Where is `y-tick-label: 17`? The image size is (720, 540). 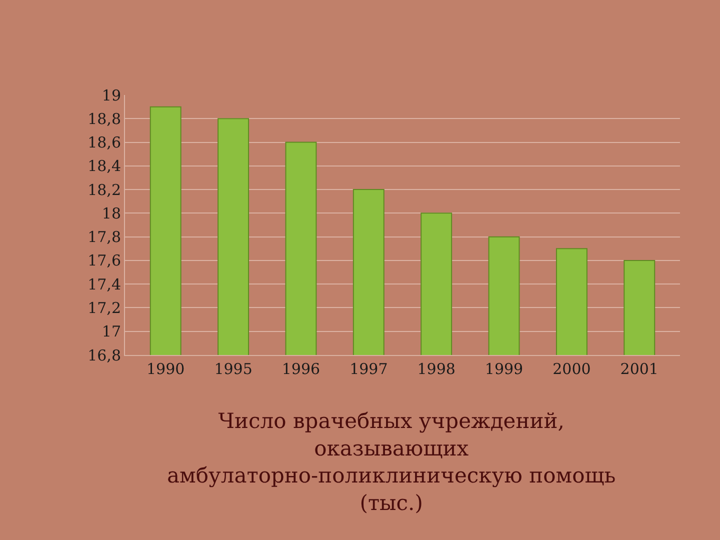 y-tick-label: 17 is located at coordinates (111, 331).